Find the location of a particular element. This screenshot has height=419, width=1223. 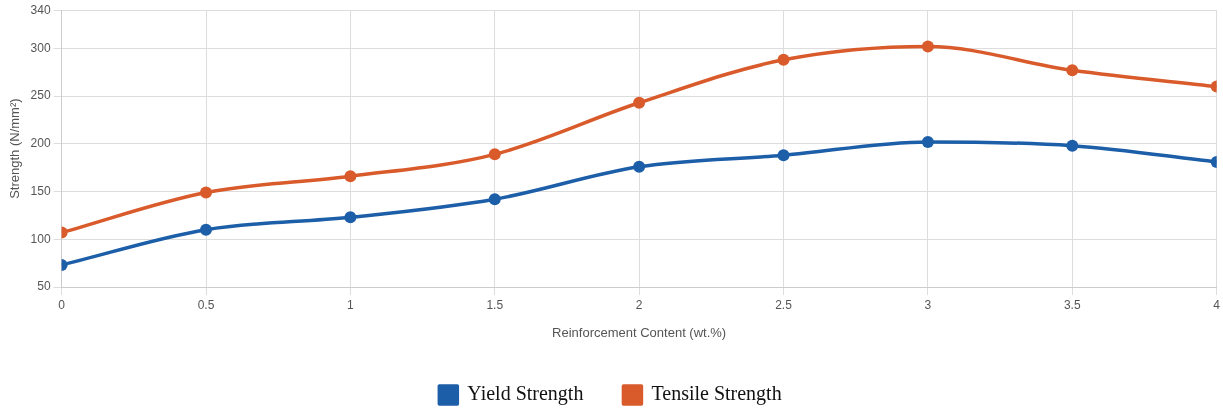

x-tick-label: 2.5 is located at coordinates (784, 304).